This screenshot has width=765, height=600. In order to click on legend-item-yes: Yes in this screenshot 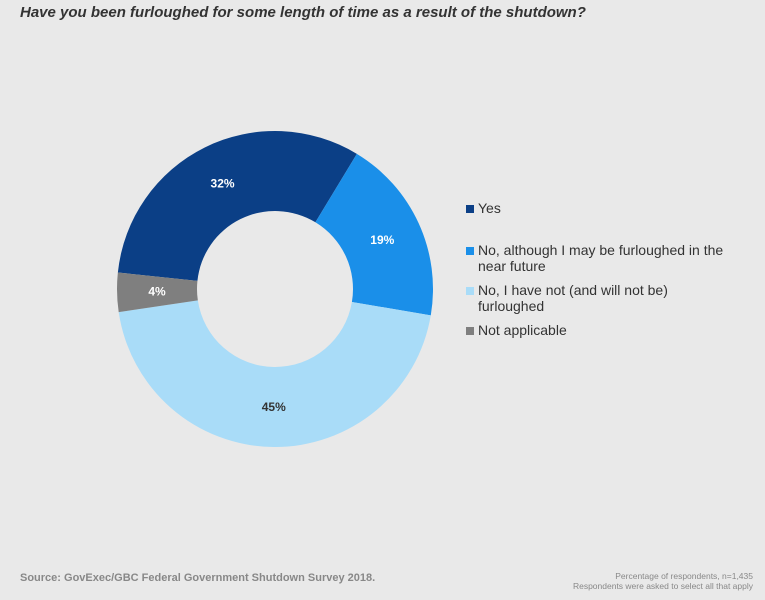, I will do `click(601, 208)`.